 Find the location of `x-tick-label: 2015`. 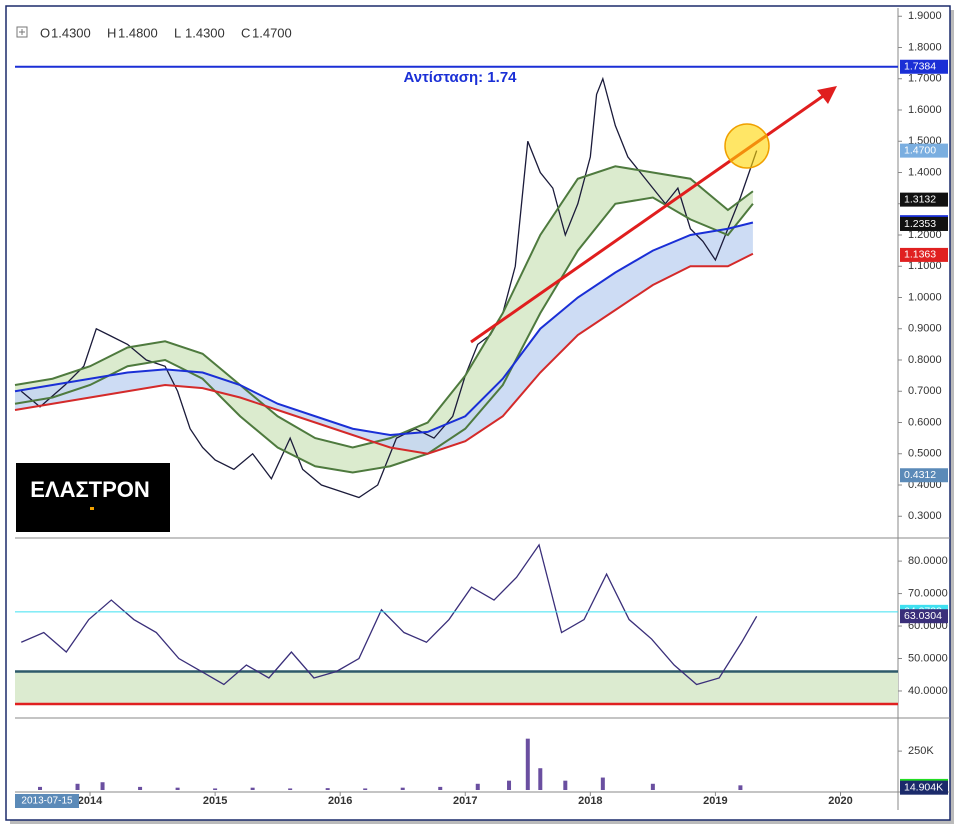

x-tick-label: 2015 is located at coordinates (215, 801).